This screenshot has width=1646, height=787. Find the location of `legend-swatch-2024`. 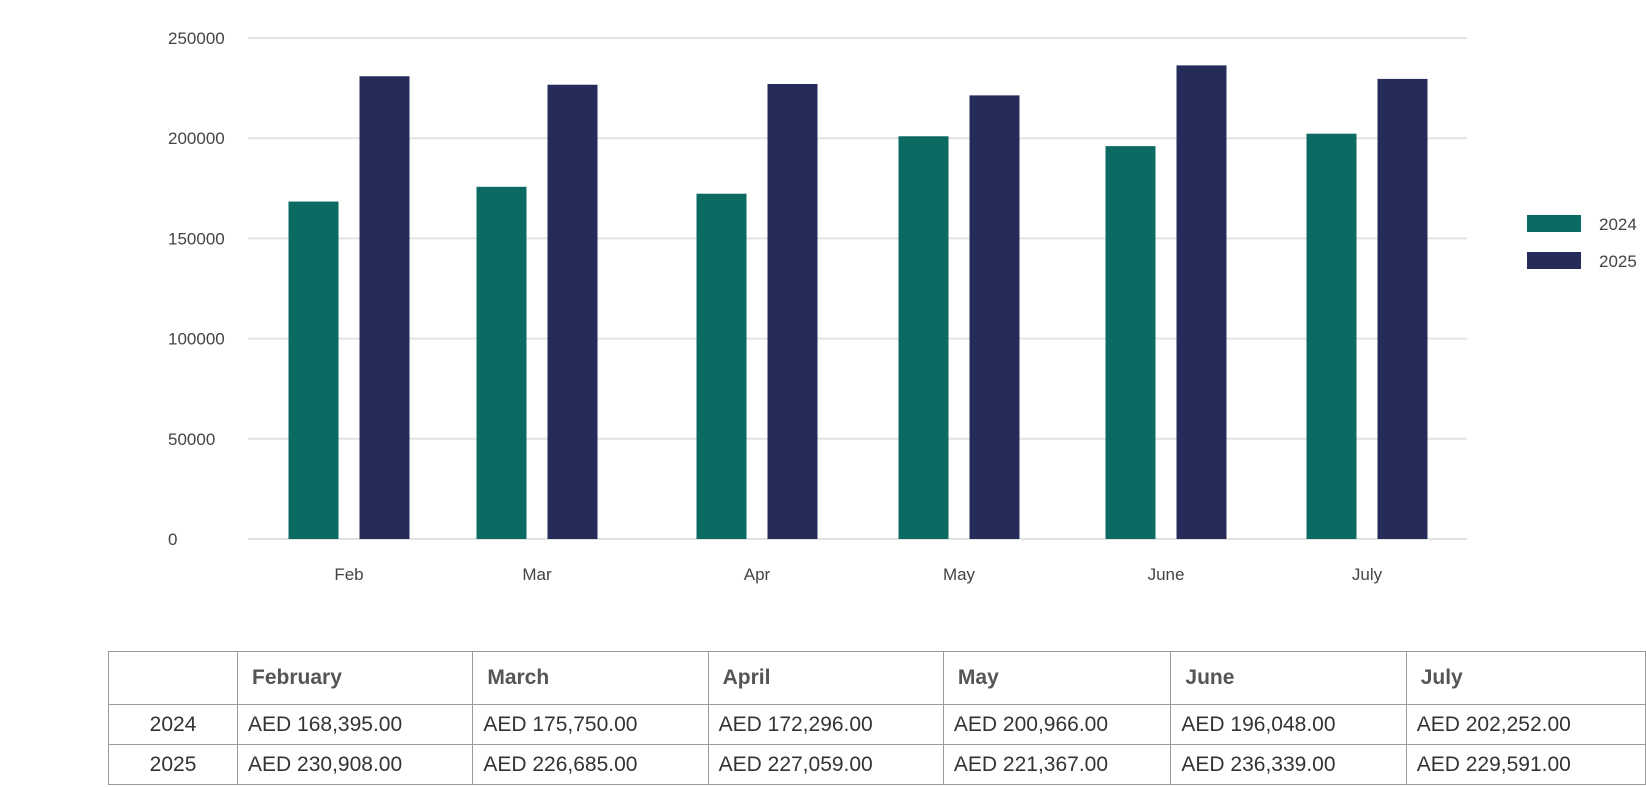

legend-swatch-2024 is located at coordinates (1554, 223).